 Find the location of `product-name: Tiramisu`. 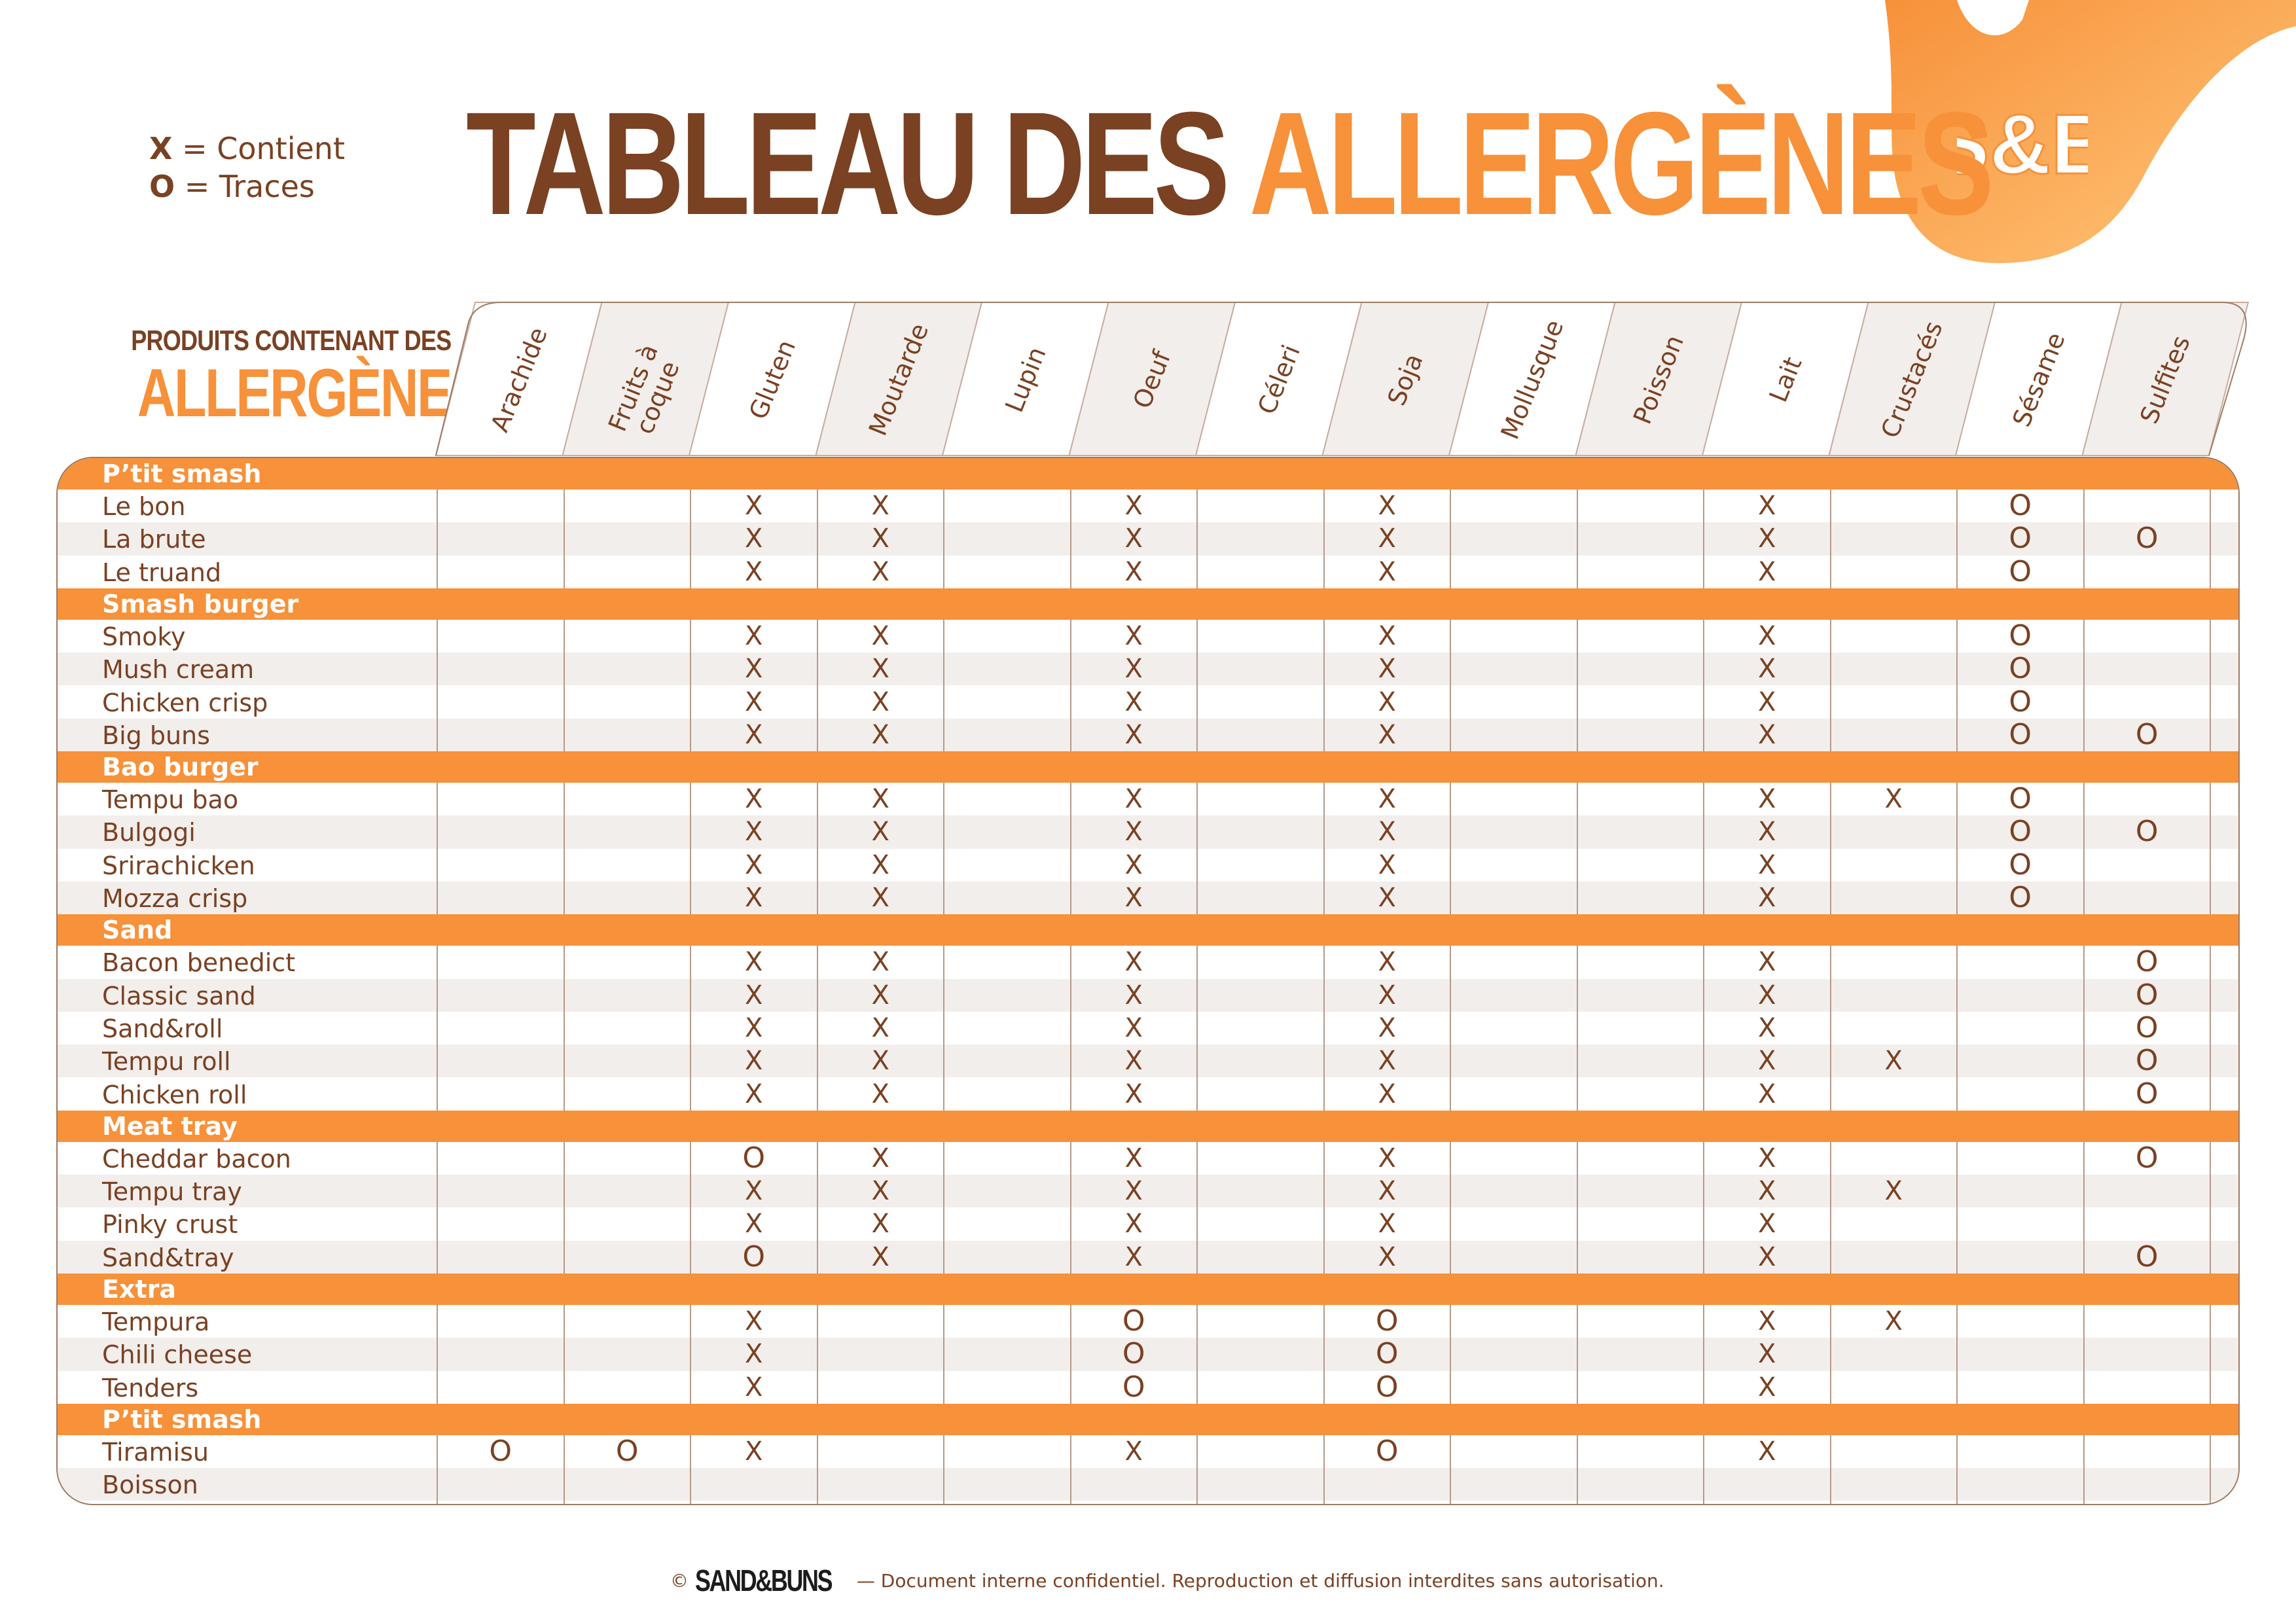

product-name: Tiramisu is located at coordinates (155, 1452).